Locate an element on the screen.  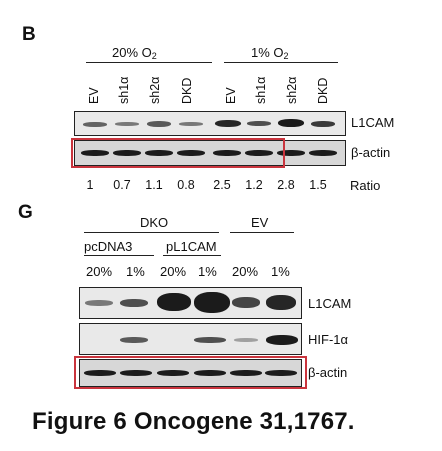
sub-pl1cam-bracket is located at coordinates (192, 255).